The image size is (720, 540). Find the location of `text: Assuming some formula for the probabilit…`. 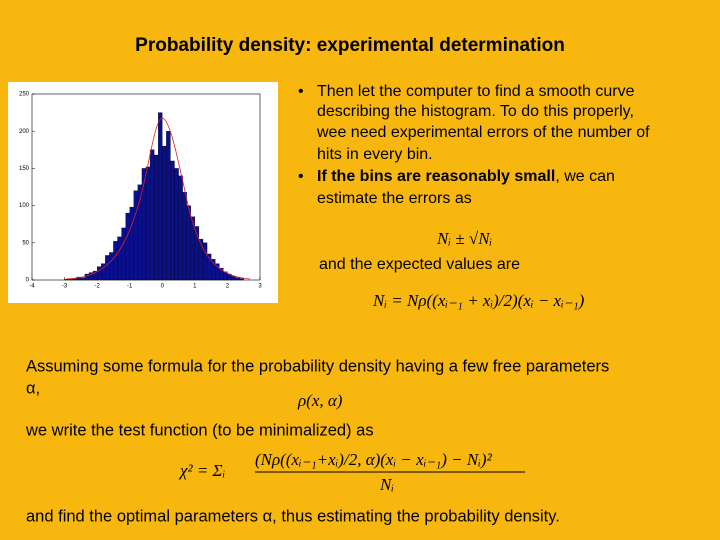

text: Assuming some formula for the probabilit… is located at coordinates (317, 366).